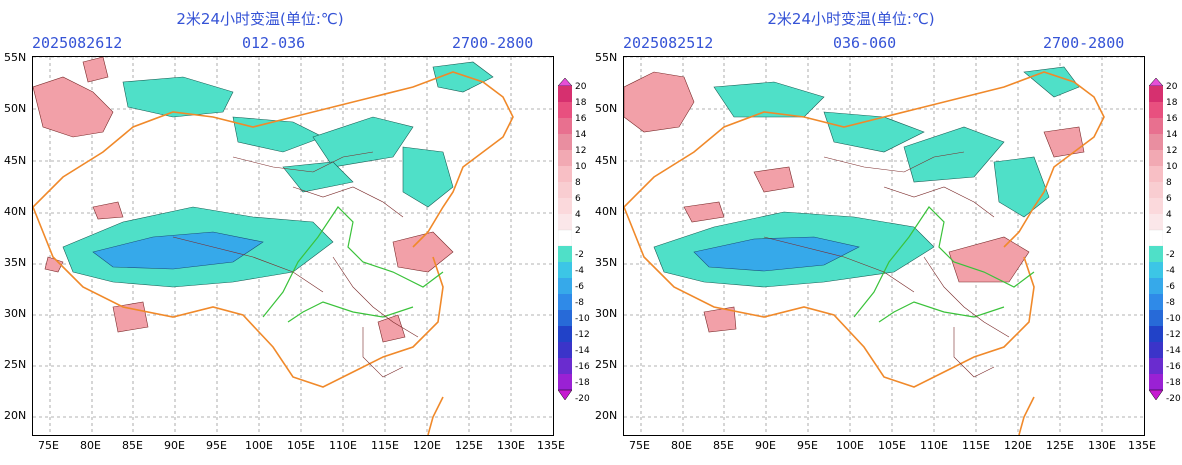 This screenshot has width=1182, height=465. What do you see at coordinates (274, 43) in the screenshot?
I see `forecast-range: 012-036` at bounding box center [274, 43].